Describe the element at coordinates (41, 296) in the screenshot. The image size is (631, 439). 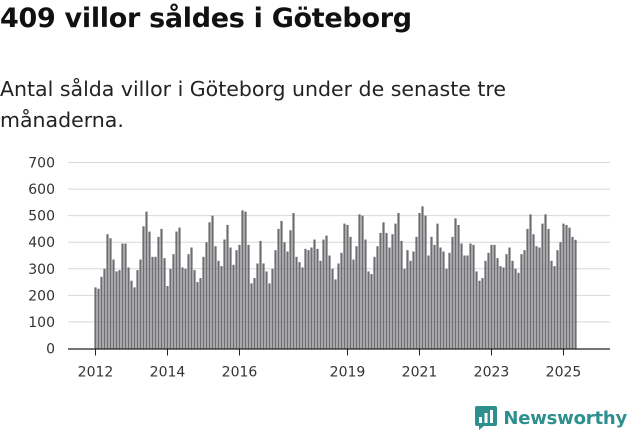
I see `y-tick-label-200: 200` at that location.